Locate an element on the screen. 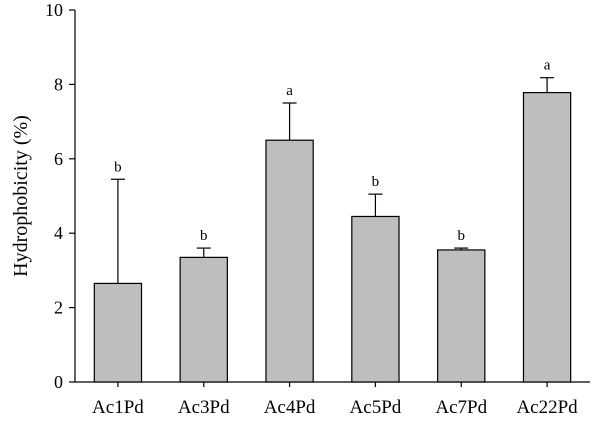 The width and height of the screenshot is (600, 427). x-tick-label: Ac5Pd is located at coordinates (376, 407).